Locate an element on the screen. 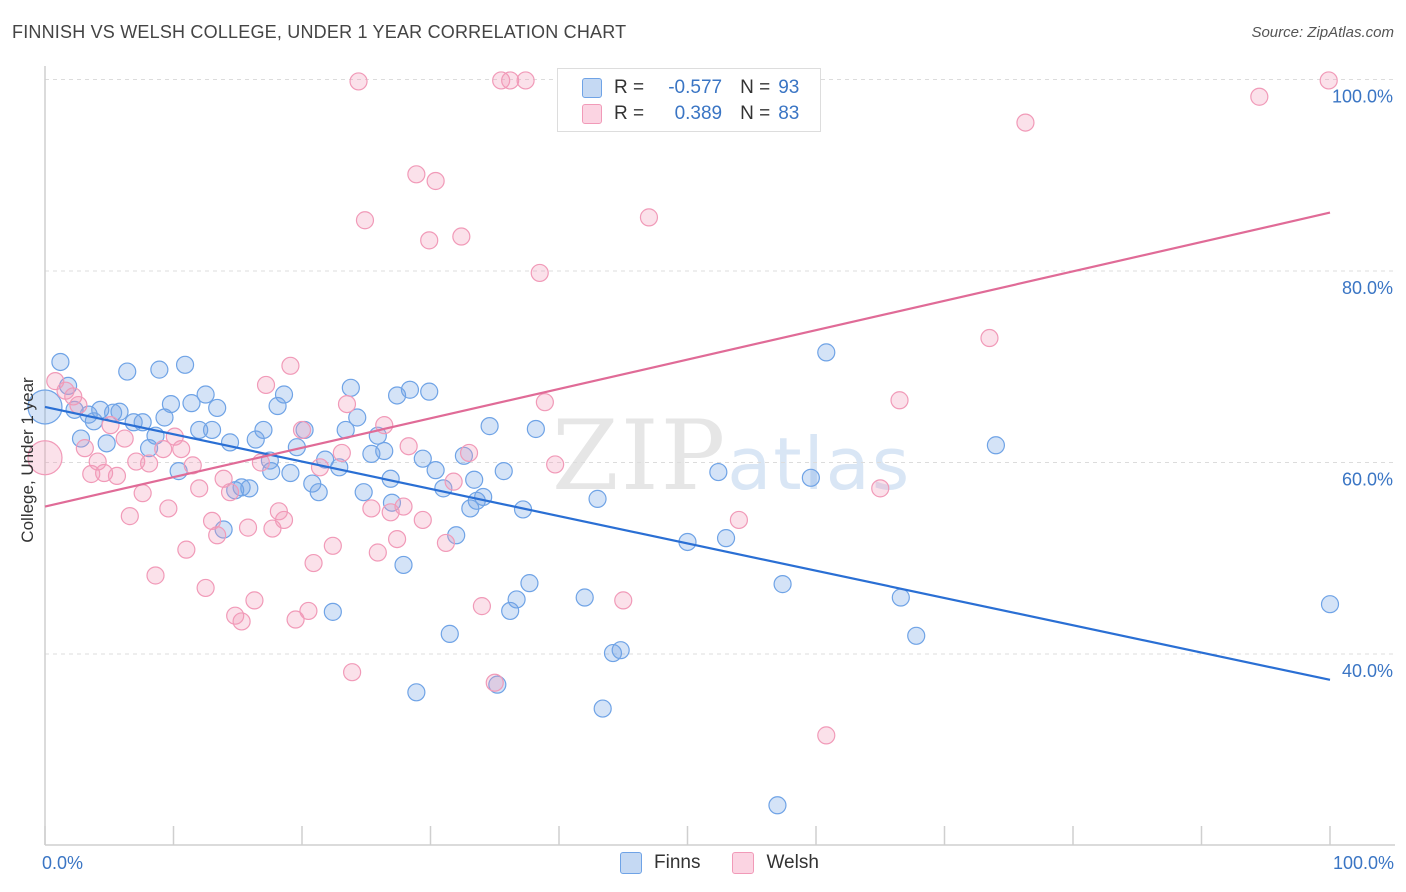 The width and height of the screenshot is (1406, 892). welsh-n-label: N = is located at coordinates (755, 113).